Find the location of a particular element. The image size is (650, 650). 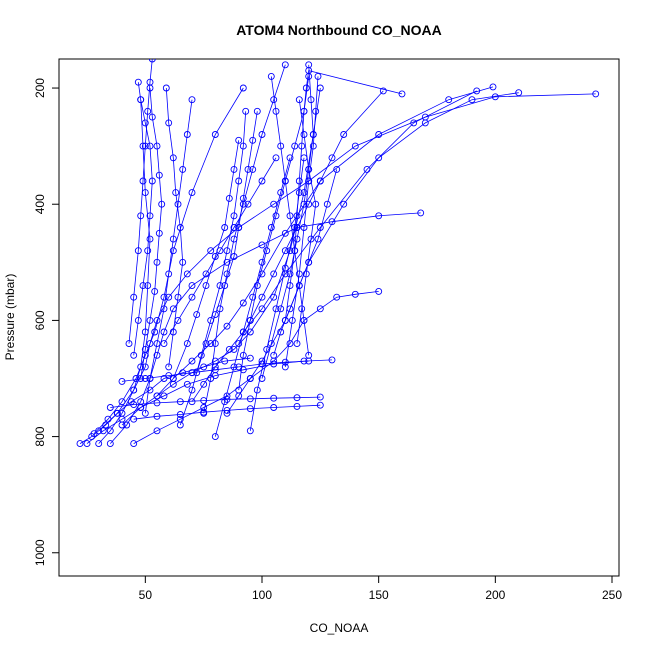

y-tick-label: 1000 is located at coordinates (40, 552).